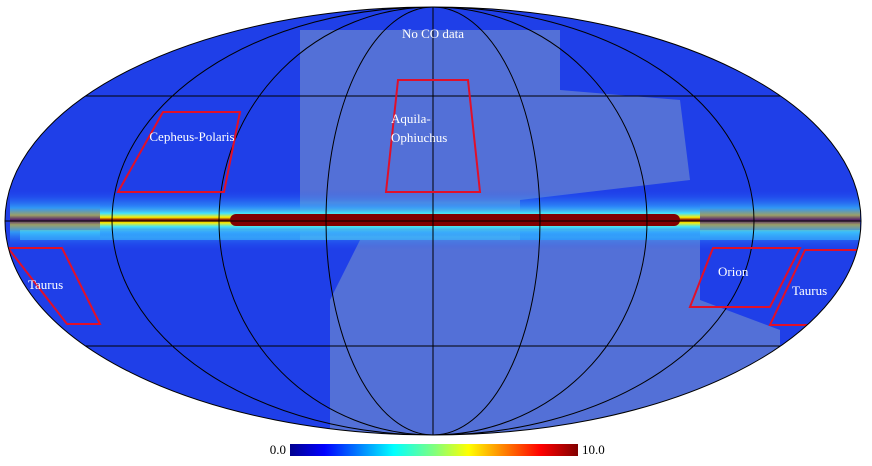 This screenshot has height=466, width=872. Describe the element at coordinates (433, 33) in the screenshot. I see `label: No CO data` at that location.